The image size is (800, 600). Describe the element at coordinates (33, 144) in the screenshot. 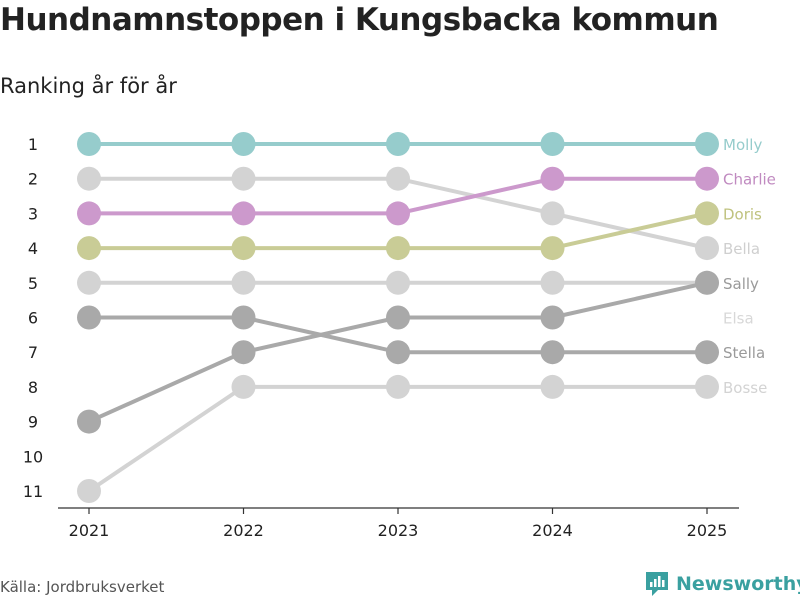

I see `y-tick-label: 1` at that location.